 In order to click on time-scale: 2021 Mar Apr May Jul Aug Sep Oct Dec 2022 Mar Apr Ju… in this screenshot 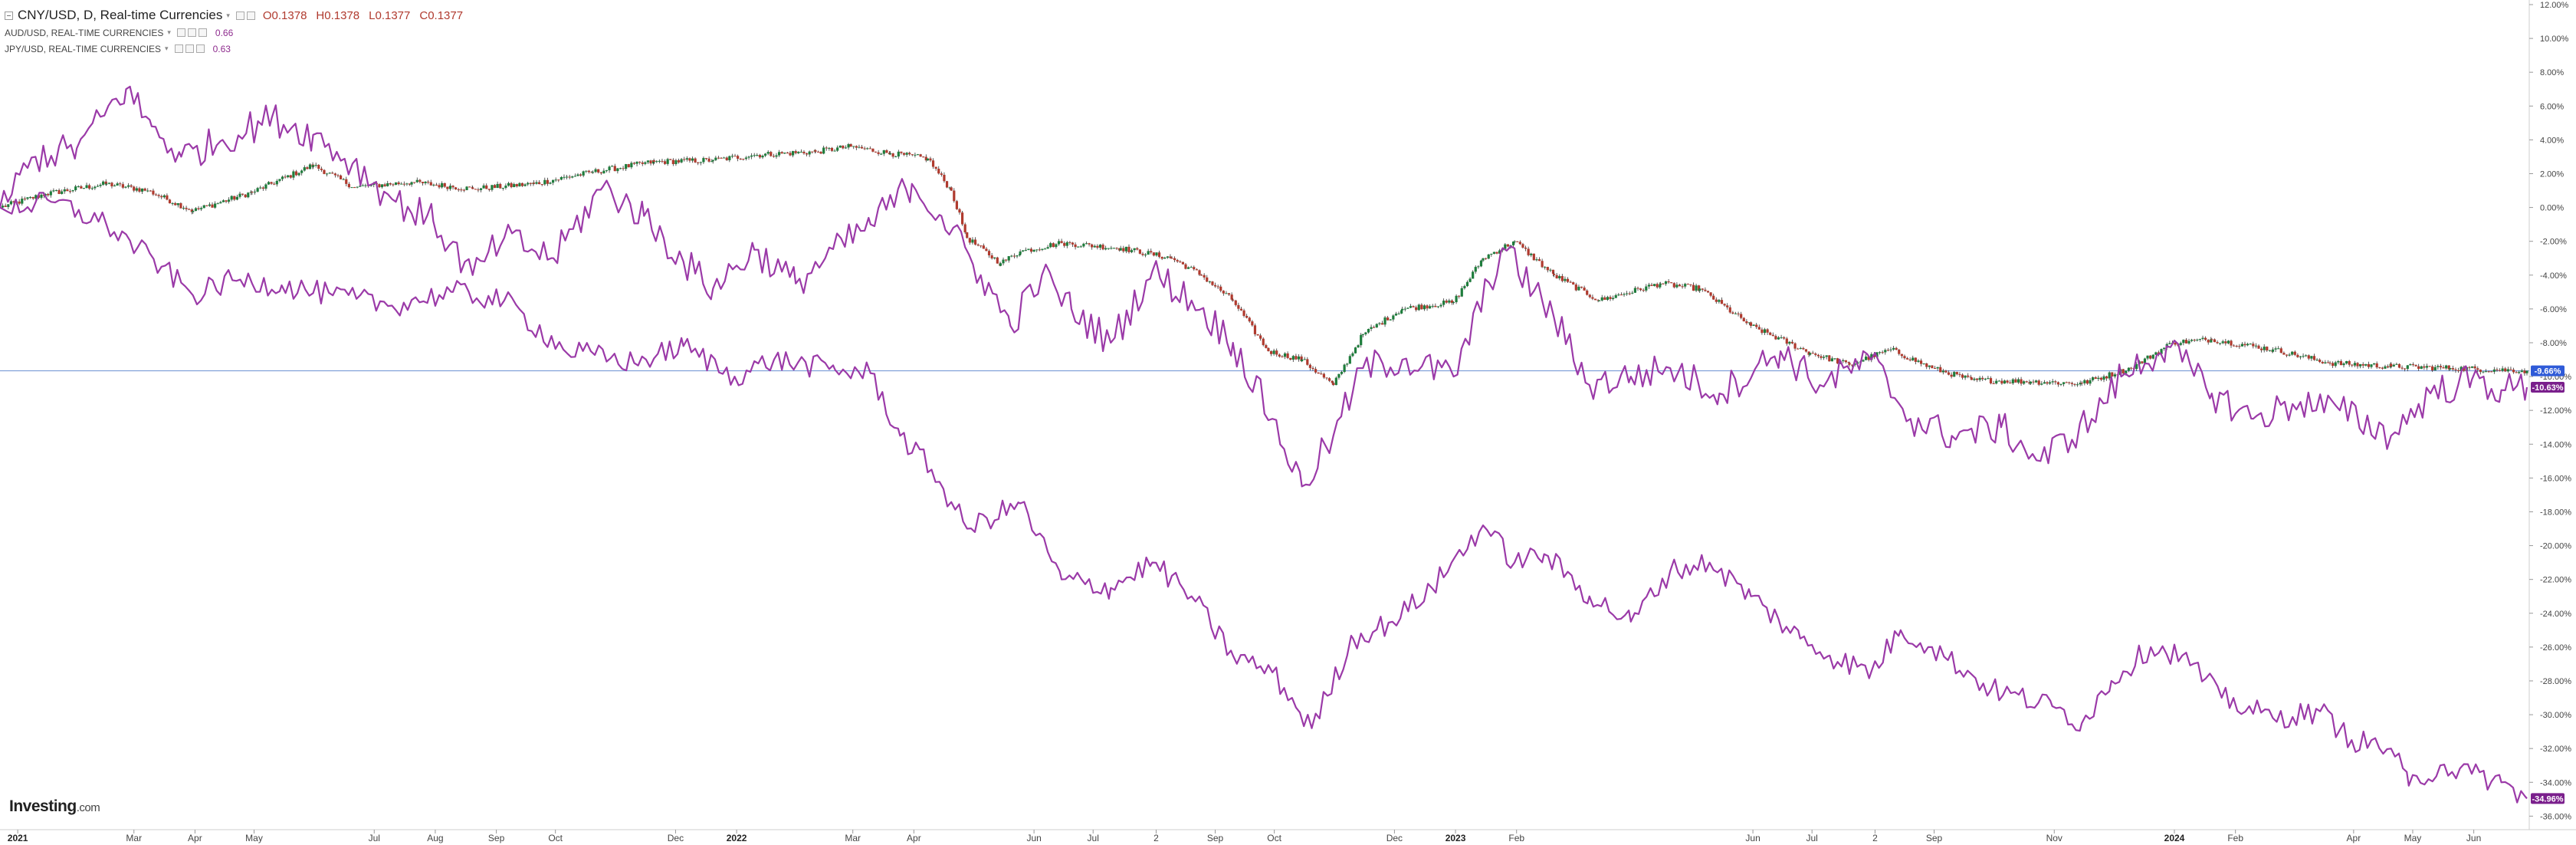, I will do `click(1245, 836)`.